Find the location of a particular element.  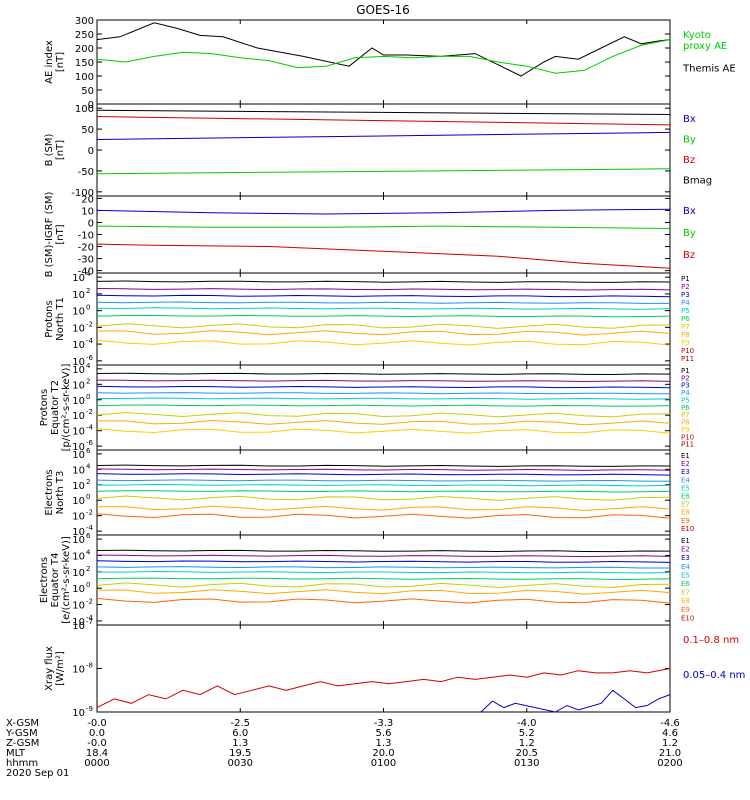

y-tick-label: -100 is located at coordinates (82, 193).